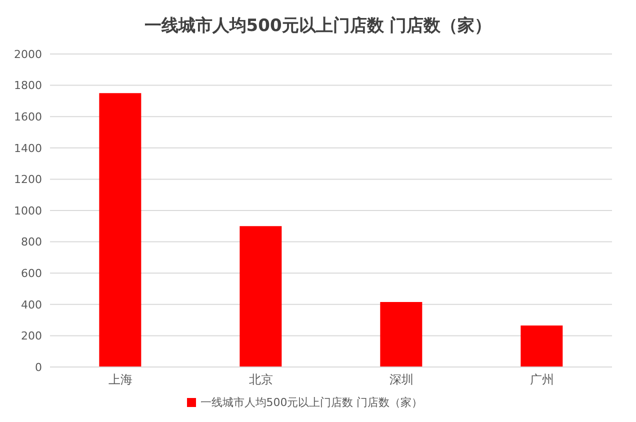  What do you see at coordinates (260, 379) in the screenshot?
I see `x-tick-label: 北京` at bounding box center [260, 379].